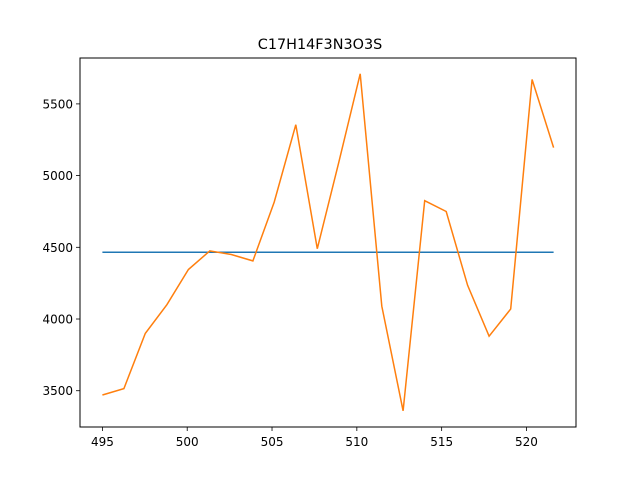 Image resolution: width=640 pixels, height=480 pixels. What do you see at coordinates (187, 442) in the screenshot?
I see `x-tick-label: 500` at bounding box center [187, 442].